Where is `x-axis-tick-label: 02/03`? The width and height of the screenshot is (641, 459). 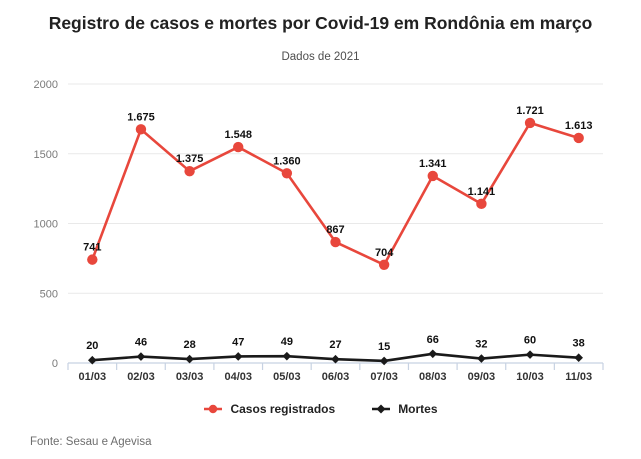 x-axis-tick-label: 02/03 is located at coordinates (141, 377).